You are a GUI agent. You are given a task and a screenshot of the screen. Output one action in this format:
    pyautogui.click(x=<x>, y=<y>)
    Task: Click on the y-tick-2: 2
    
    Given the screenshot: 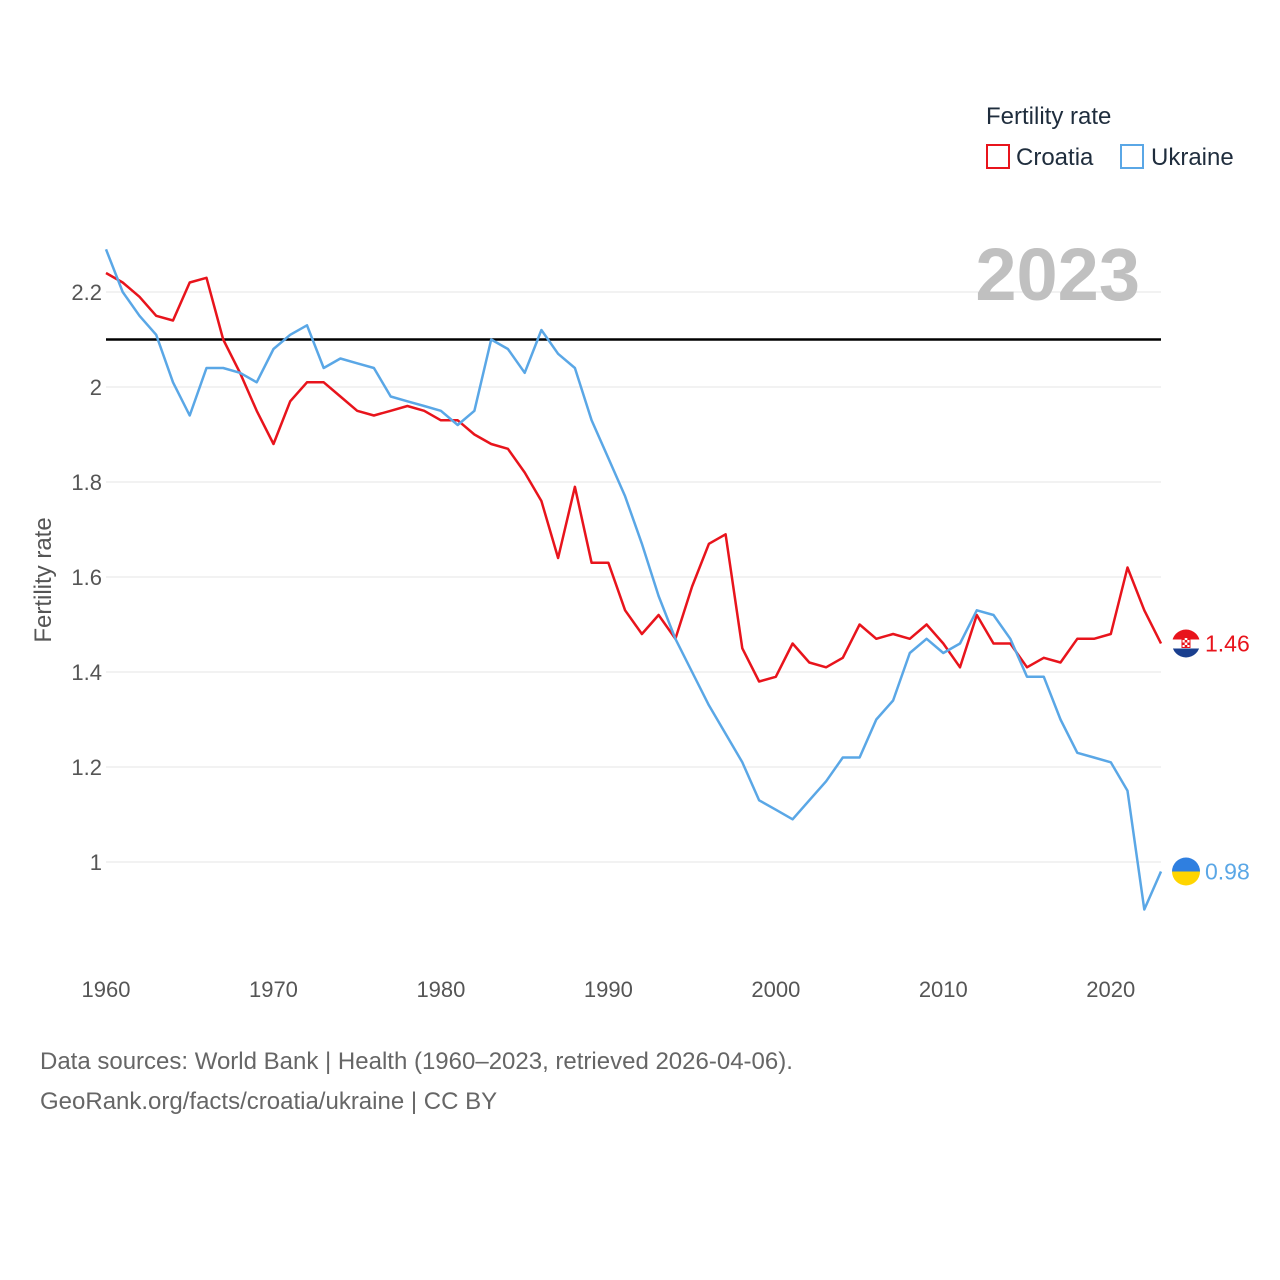 What is the action you would take?
    pyautogui.click(x=96, y=387)
    